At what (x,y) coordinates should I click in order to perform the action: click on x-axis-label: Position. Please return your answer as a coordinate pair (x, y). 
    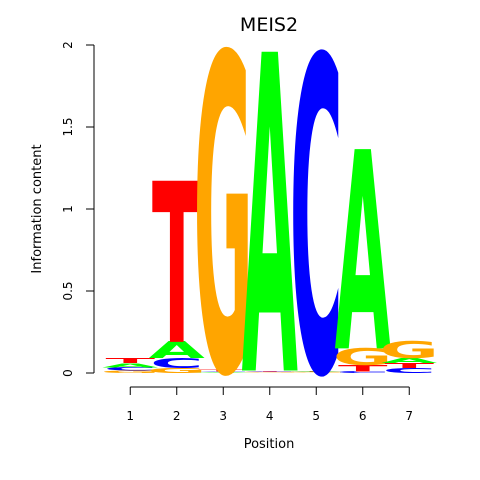
    Looking at the image, I should click on (269, 444).